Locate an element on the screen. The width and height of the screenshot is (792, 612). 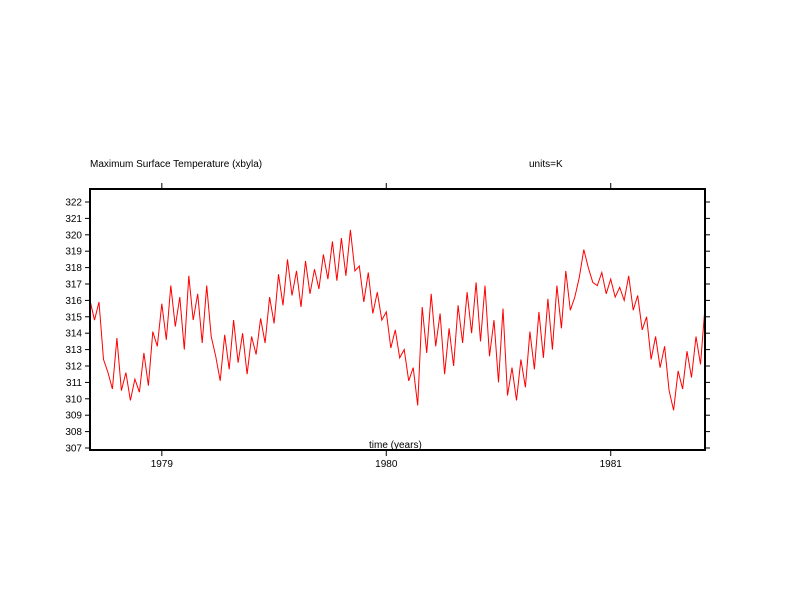
y-tick-label: 307 is located at coordinates (73, 449).